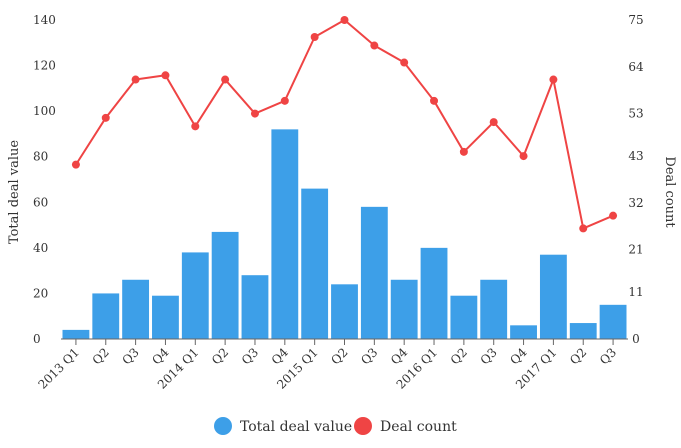 The width and height of the screenshot is (681, 448). I want to click on legend: Total deal value Deal count, so click(335, 426).